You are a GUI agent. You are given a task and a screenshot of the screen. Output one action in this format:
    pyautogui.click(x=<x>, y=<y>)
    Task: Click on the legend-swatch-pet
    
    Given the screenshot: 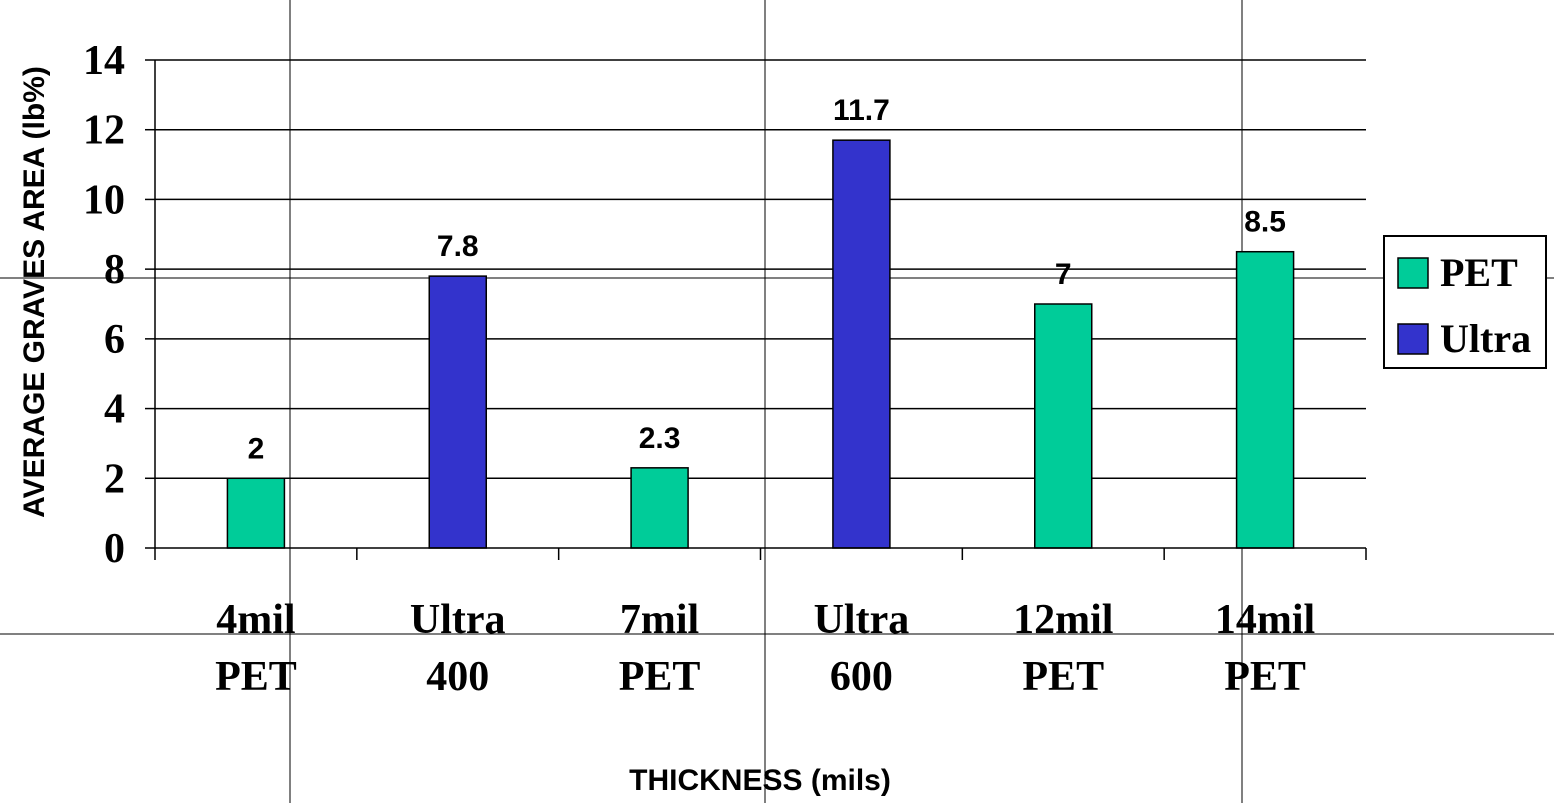 What is the action you would take?
    pyautogui.click(x=1413, y=273)
    